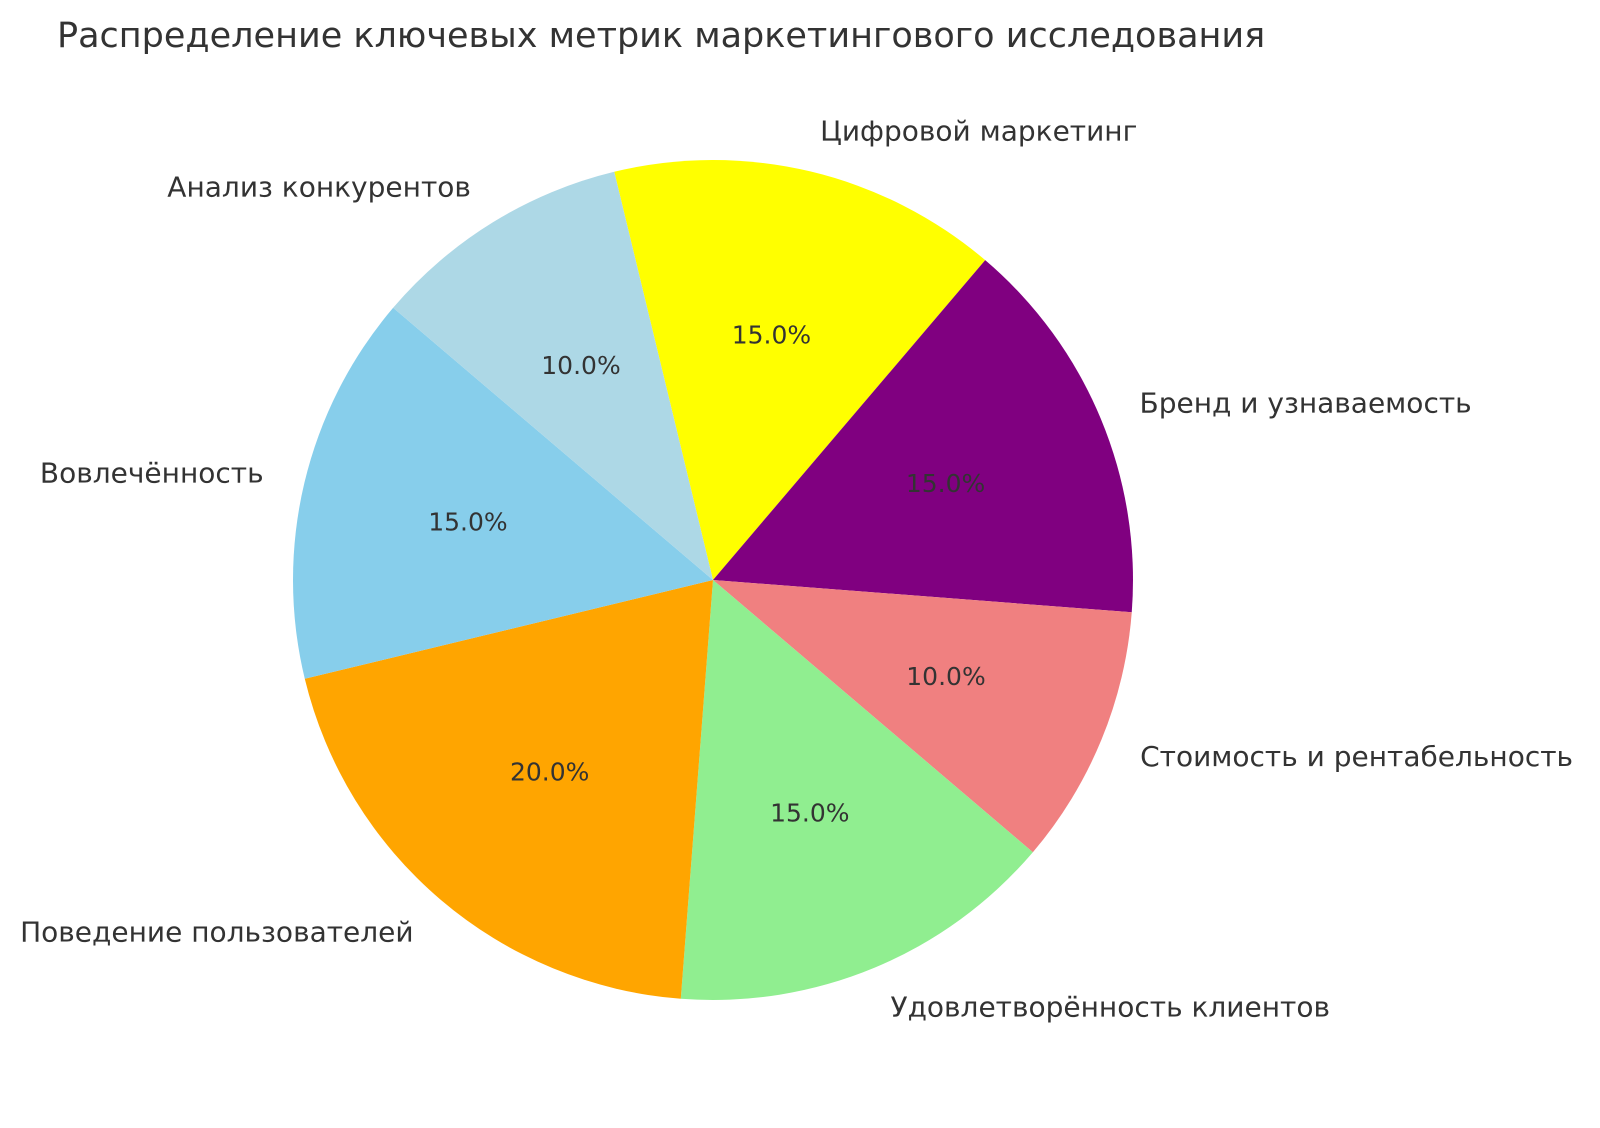 This screenshot has height=1128, width=1600. I want to click on pie-slice-label-1: Бренд и узнаваемость, so click(1306, 402).